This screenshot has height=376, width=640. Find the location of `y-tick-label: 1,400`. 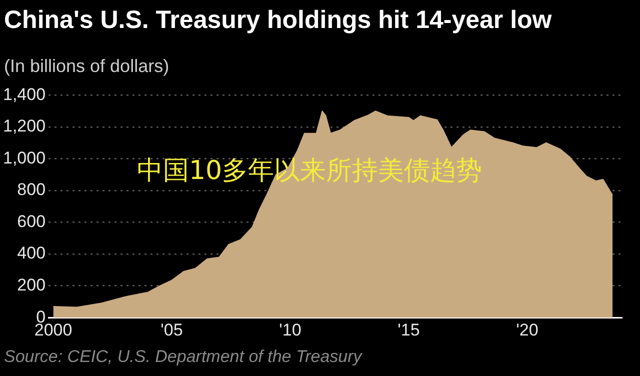

y-tick-label: 1,400 is located at coordinates (24, 94).